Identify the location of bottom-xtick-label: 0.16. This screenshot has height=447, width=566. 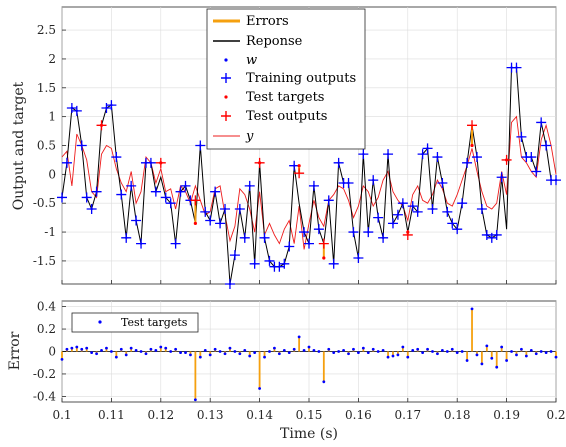
(358, 415).